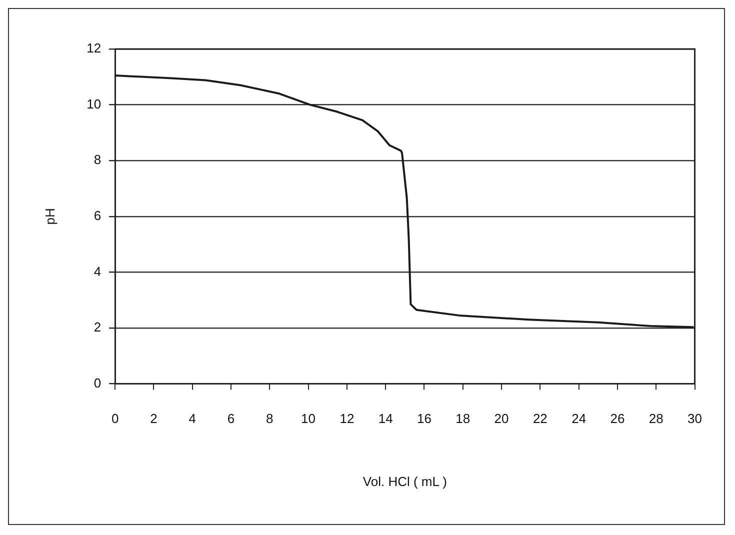 The image size is (735, 535). I want to click on x-tick-label: 14, so click(385, 418).